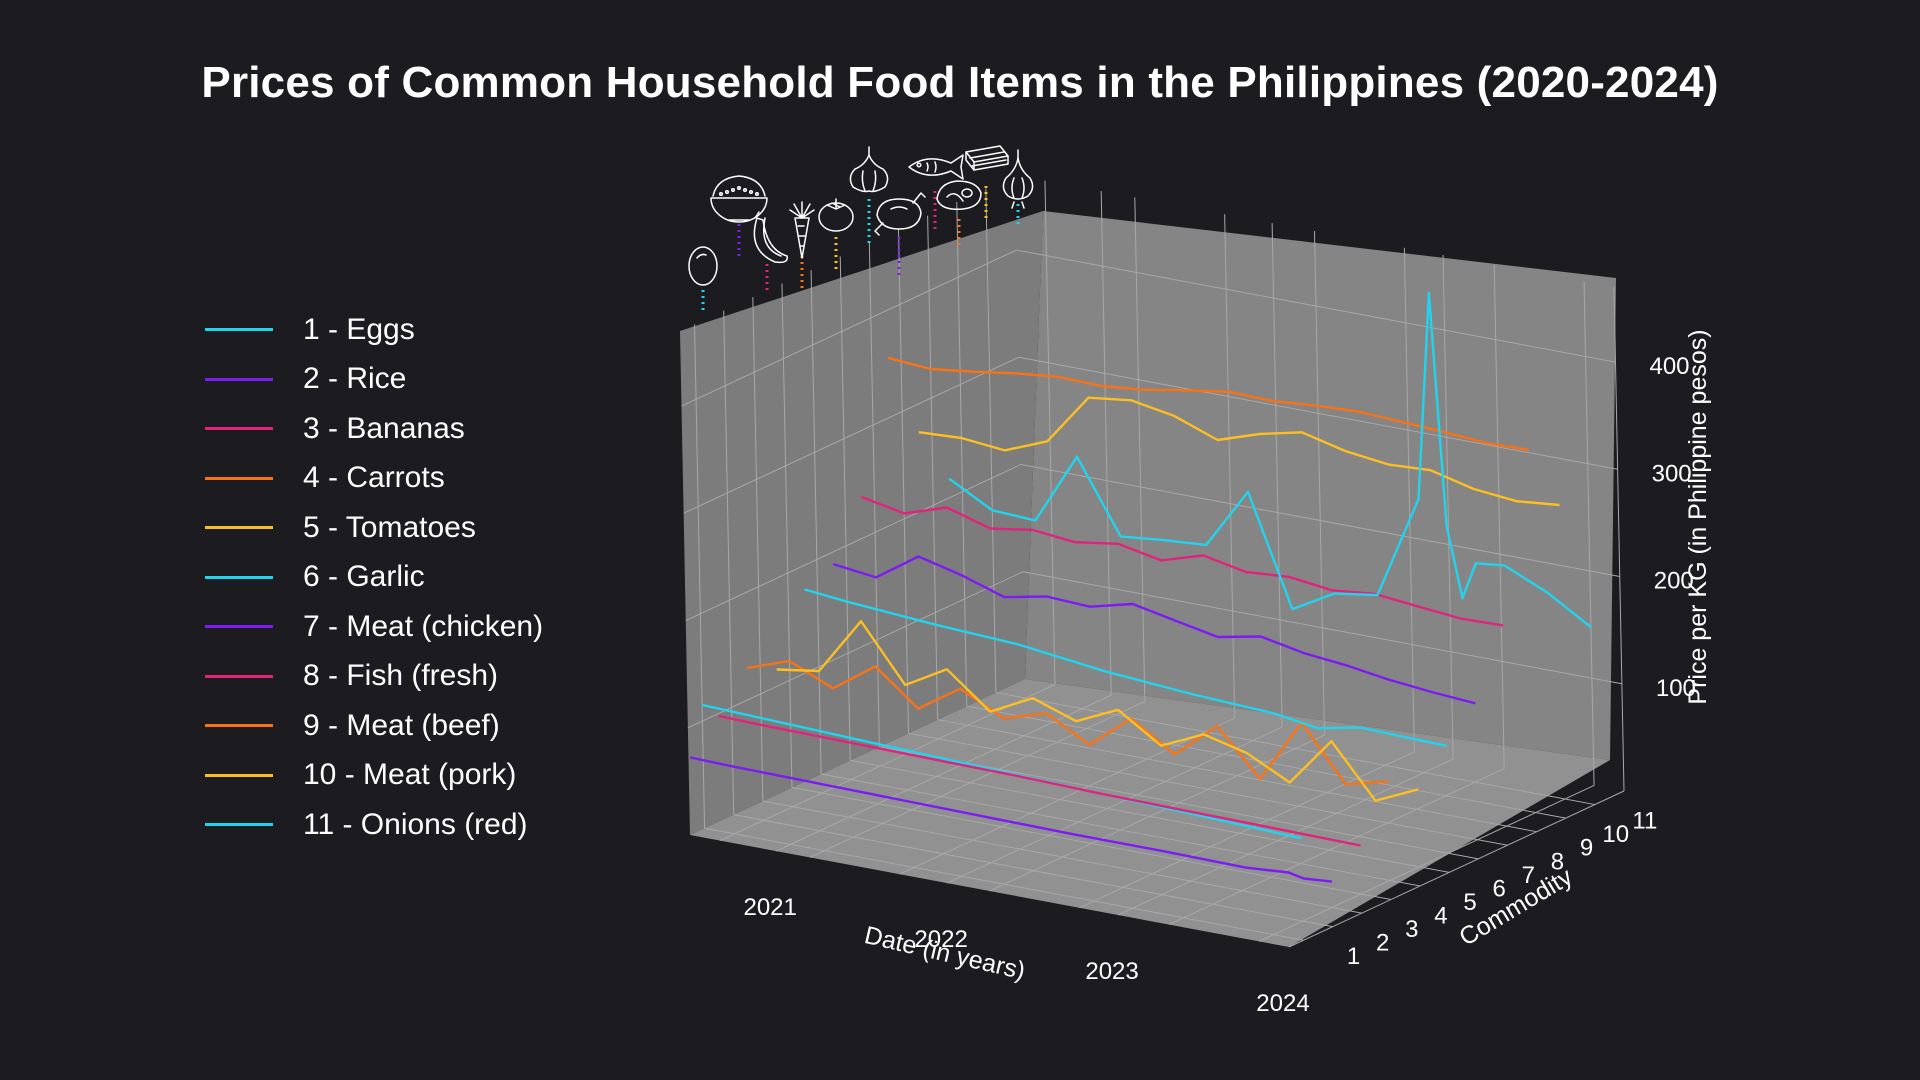  What do you see at coordinates (802, 230) in the screenshot?
I see `carrot-icon` at bounding box center [802, 230].